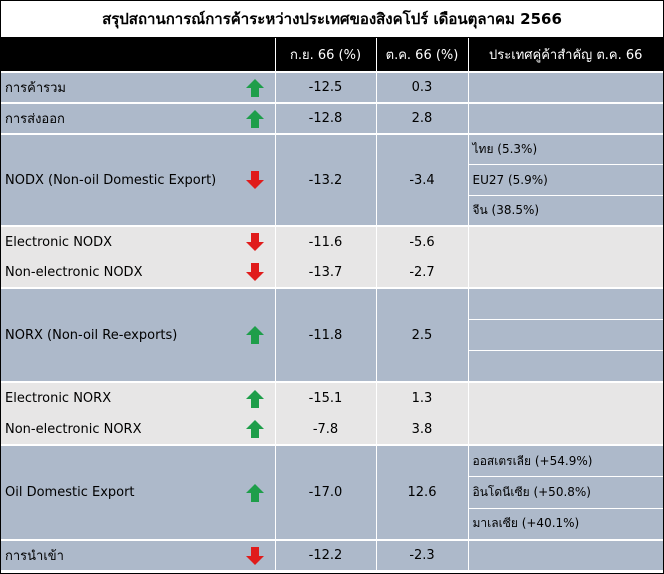 The height and width of the screenshot is (574, 664). What do you see at coordinates (421, 429) in the screenshot?
I see `oct-value: 3.8` at bounding box center [421, 429].